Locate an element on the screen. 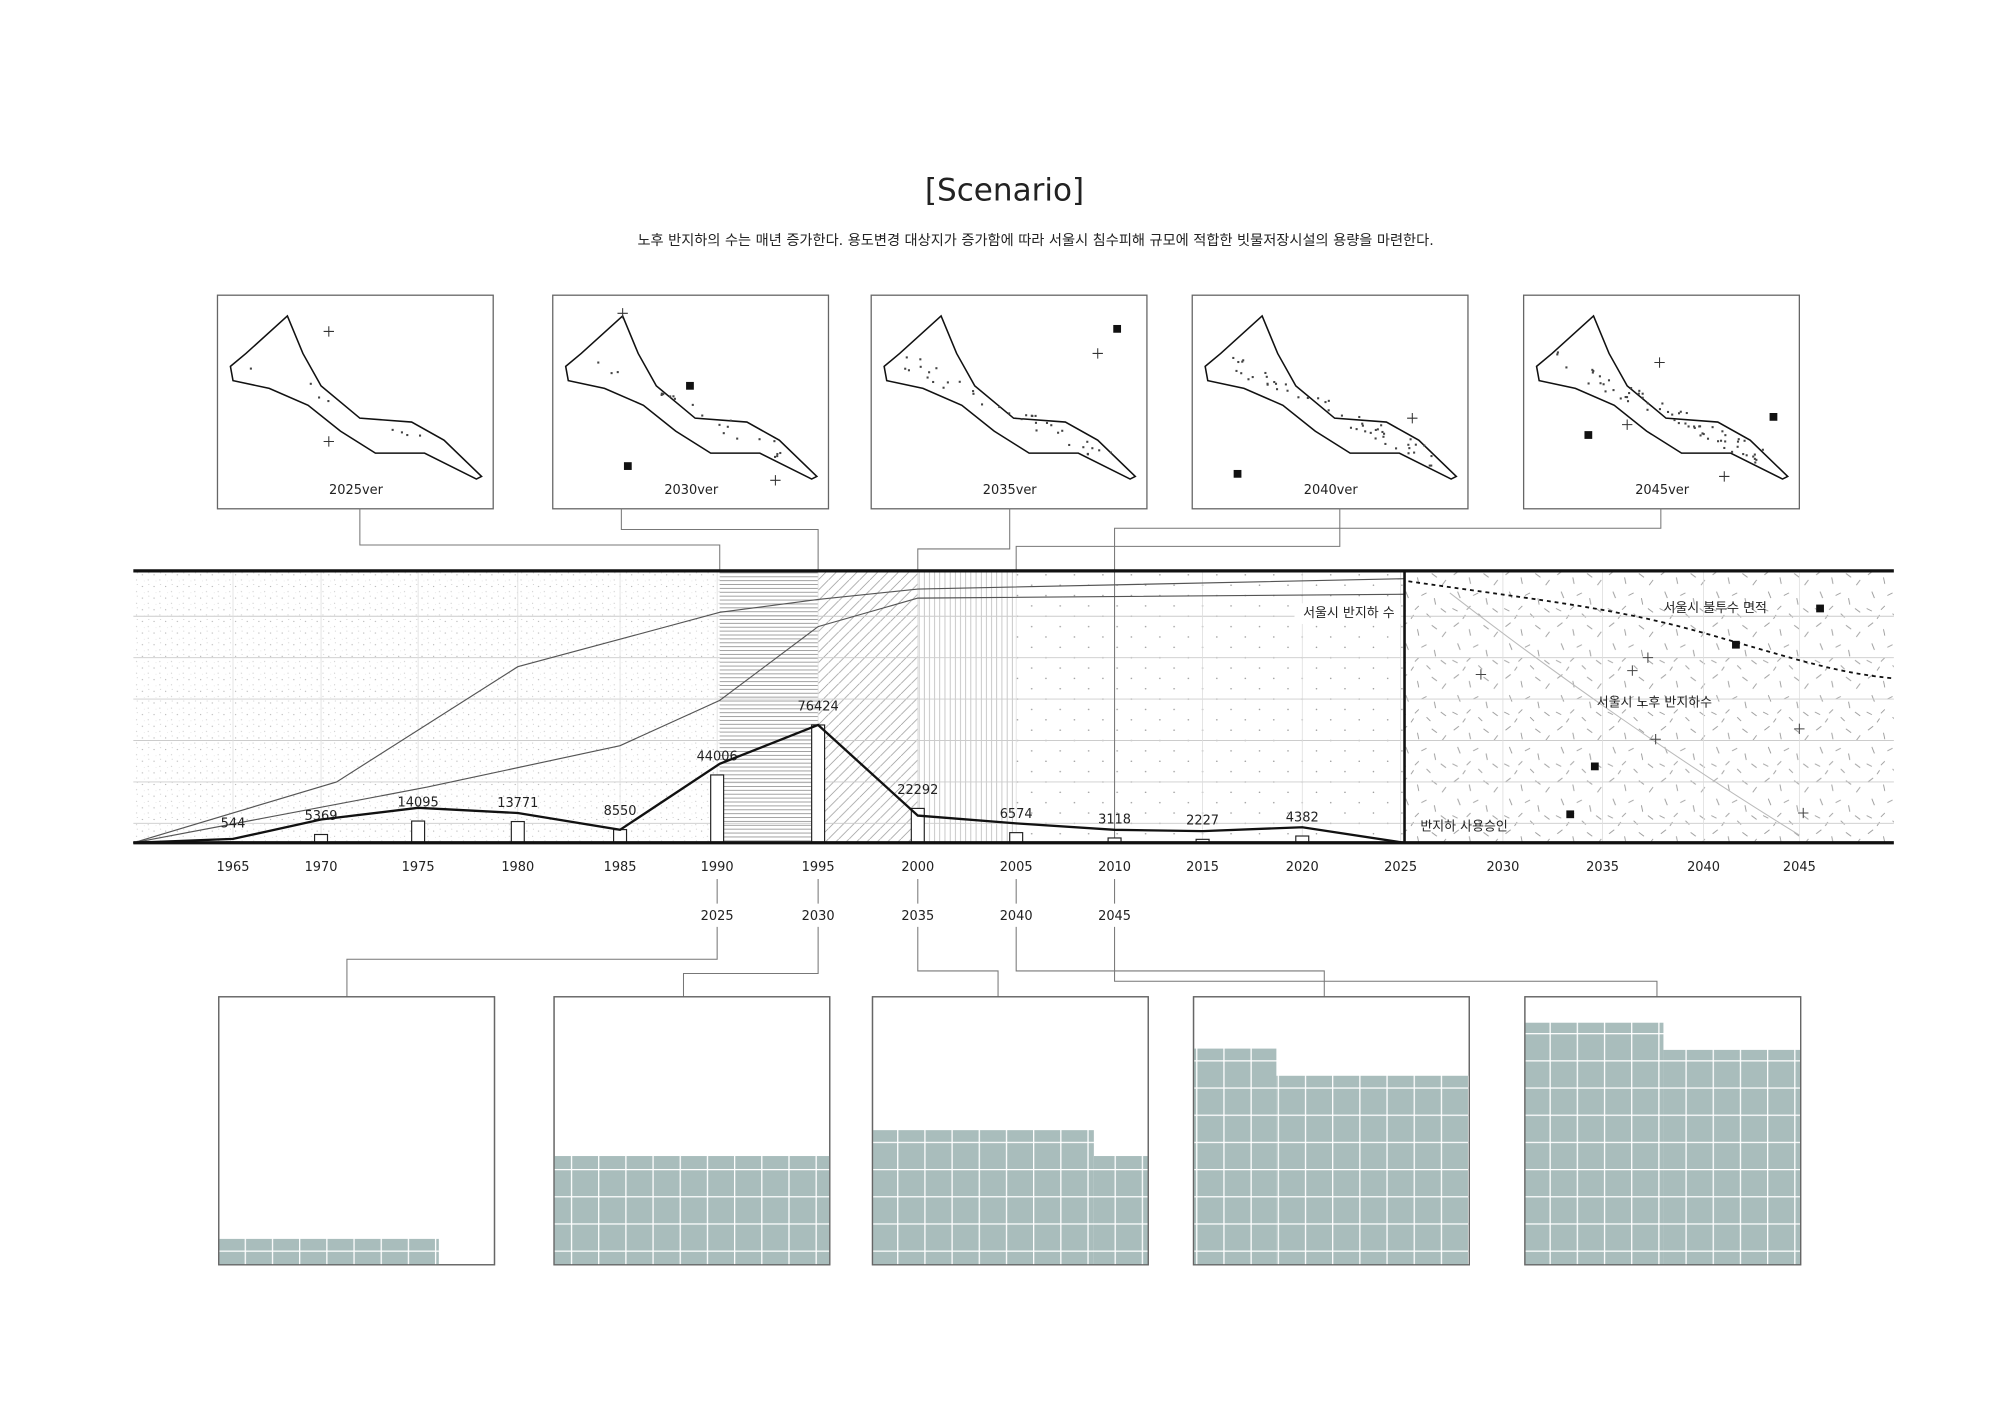 The image size is (2000, 1415). scenario-year: 2045 is located at coordinates (1114, 916).